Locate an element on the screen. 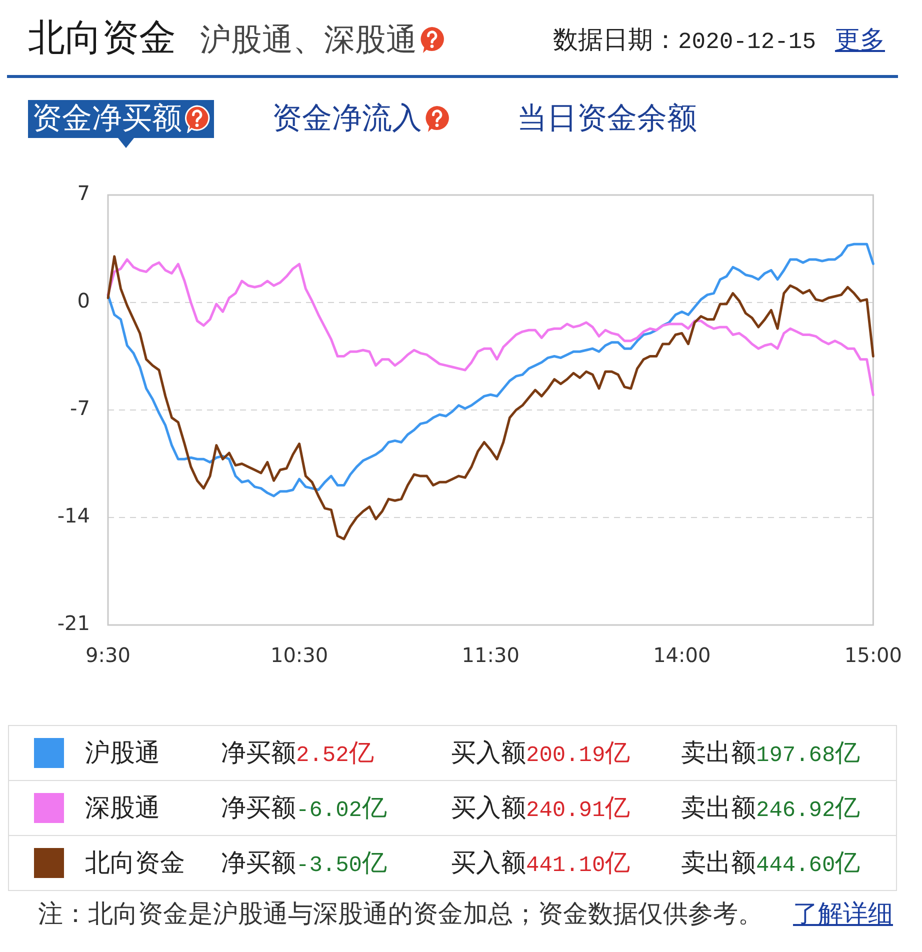 This screenshot has width=922, height=952. legend-label: 沪股通 is located at coordinates (122, 753).